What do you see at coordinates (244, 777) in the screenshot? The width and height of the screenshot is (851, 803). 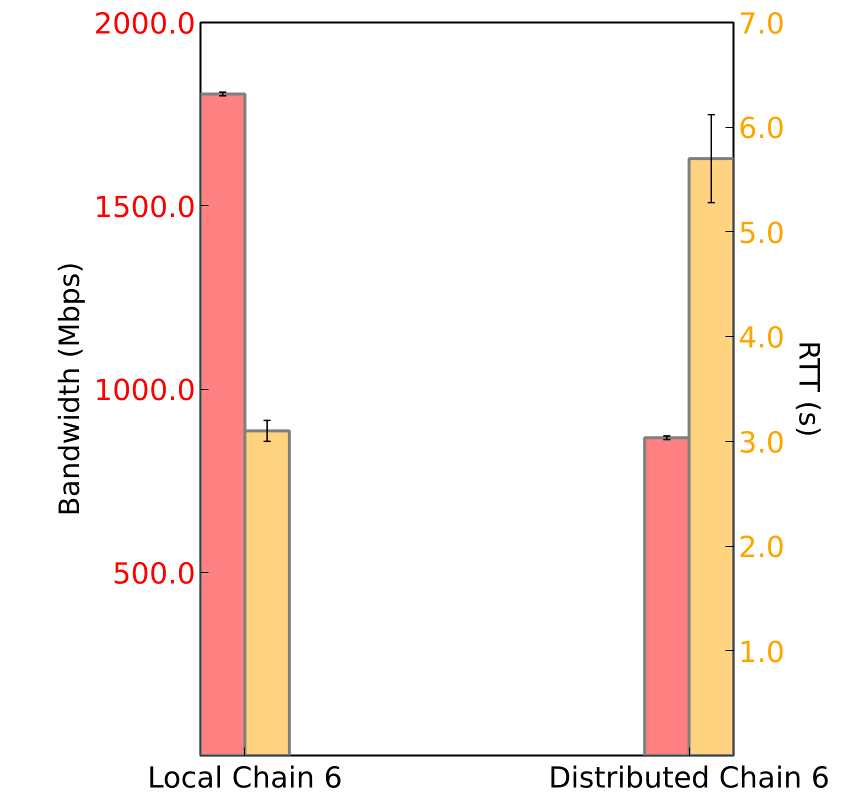 I see `x-tick-label: Local Chain 6` at bounding box center [244, 777].